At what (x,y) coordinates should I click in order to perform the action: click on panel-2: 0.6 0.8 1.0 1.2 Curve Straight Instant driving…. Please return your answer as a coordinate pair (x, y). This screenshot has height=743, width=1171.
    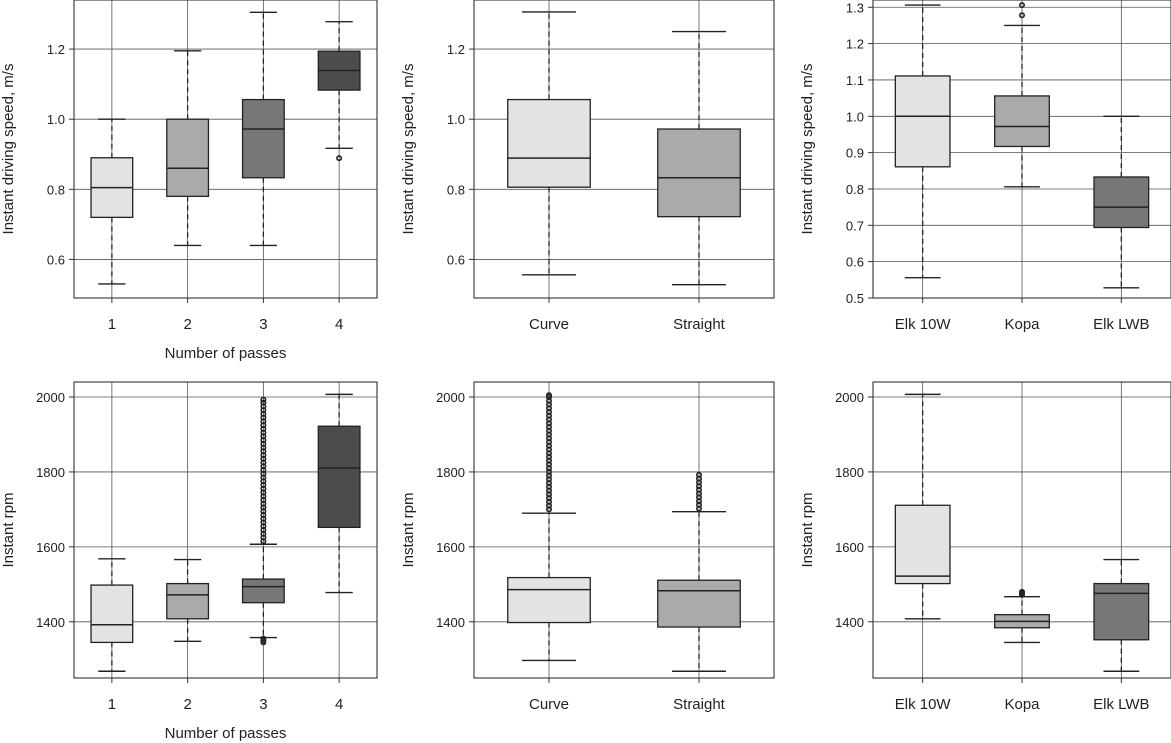
    Looking at the image, I should click on (587, 166).